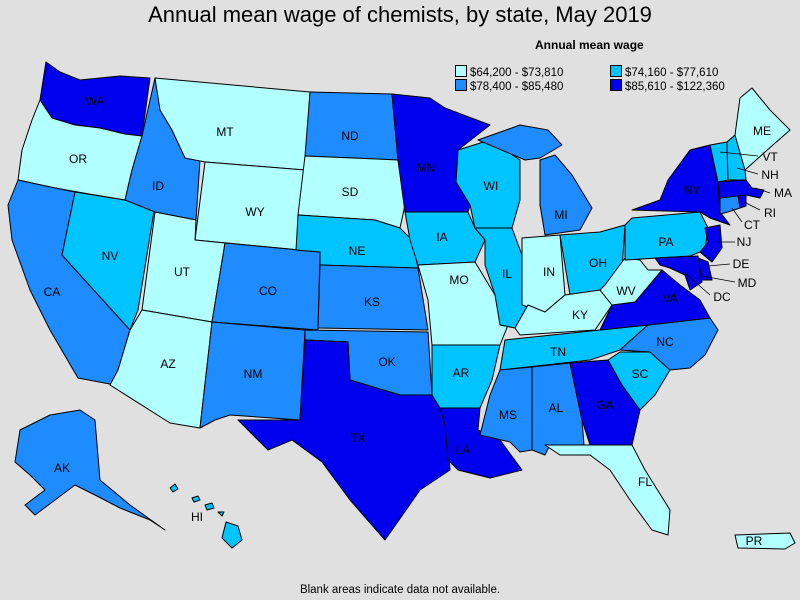 This screenshot has width=800, height=600. What do you see at coordinates (770, 213) in the screenshot?
I see `label-RI: RI` at bounding box center [770, 213].